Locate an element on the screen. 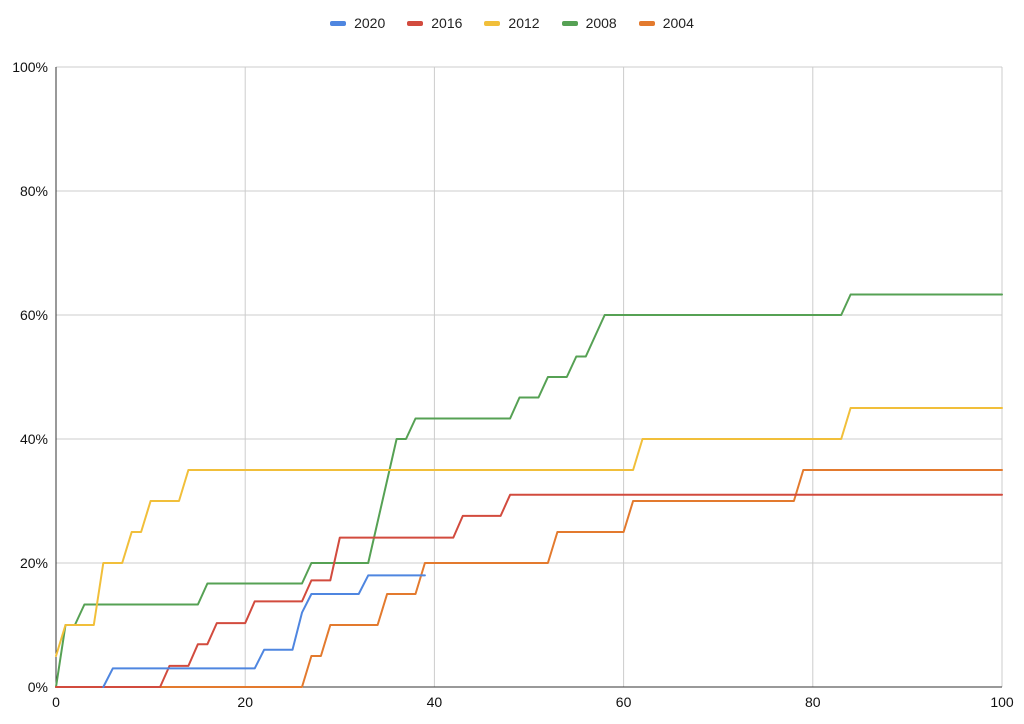 Image resolution: width=1024 pixels, height=724 pixels. x-tick-label: 40 is located at coordinates (435, 702).